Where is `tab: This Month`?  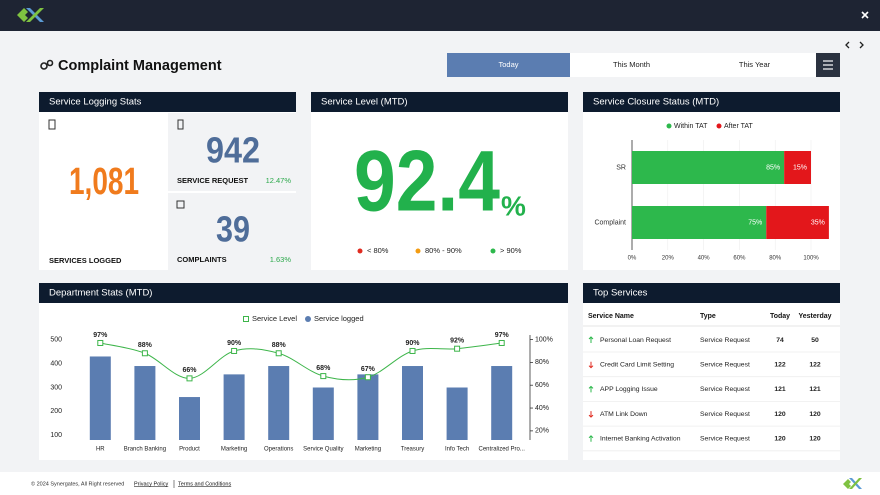
tab: This Month is located at coordinates (631, 65).